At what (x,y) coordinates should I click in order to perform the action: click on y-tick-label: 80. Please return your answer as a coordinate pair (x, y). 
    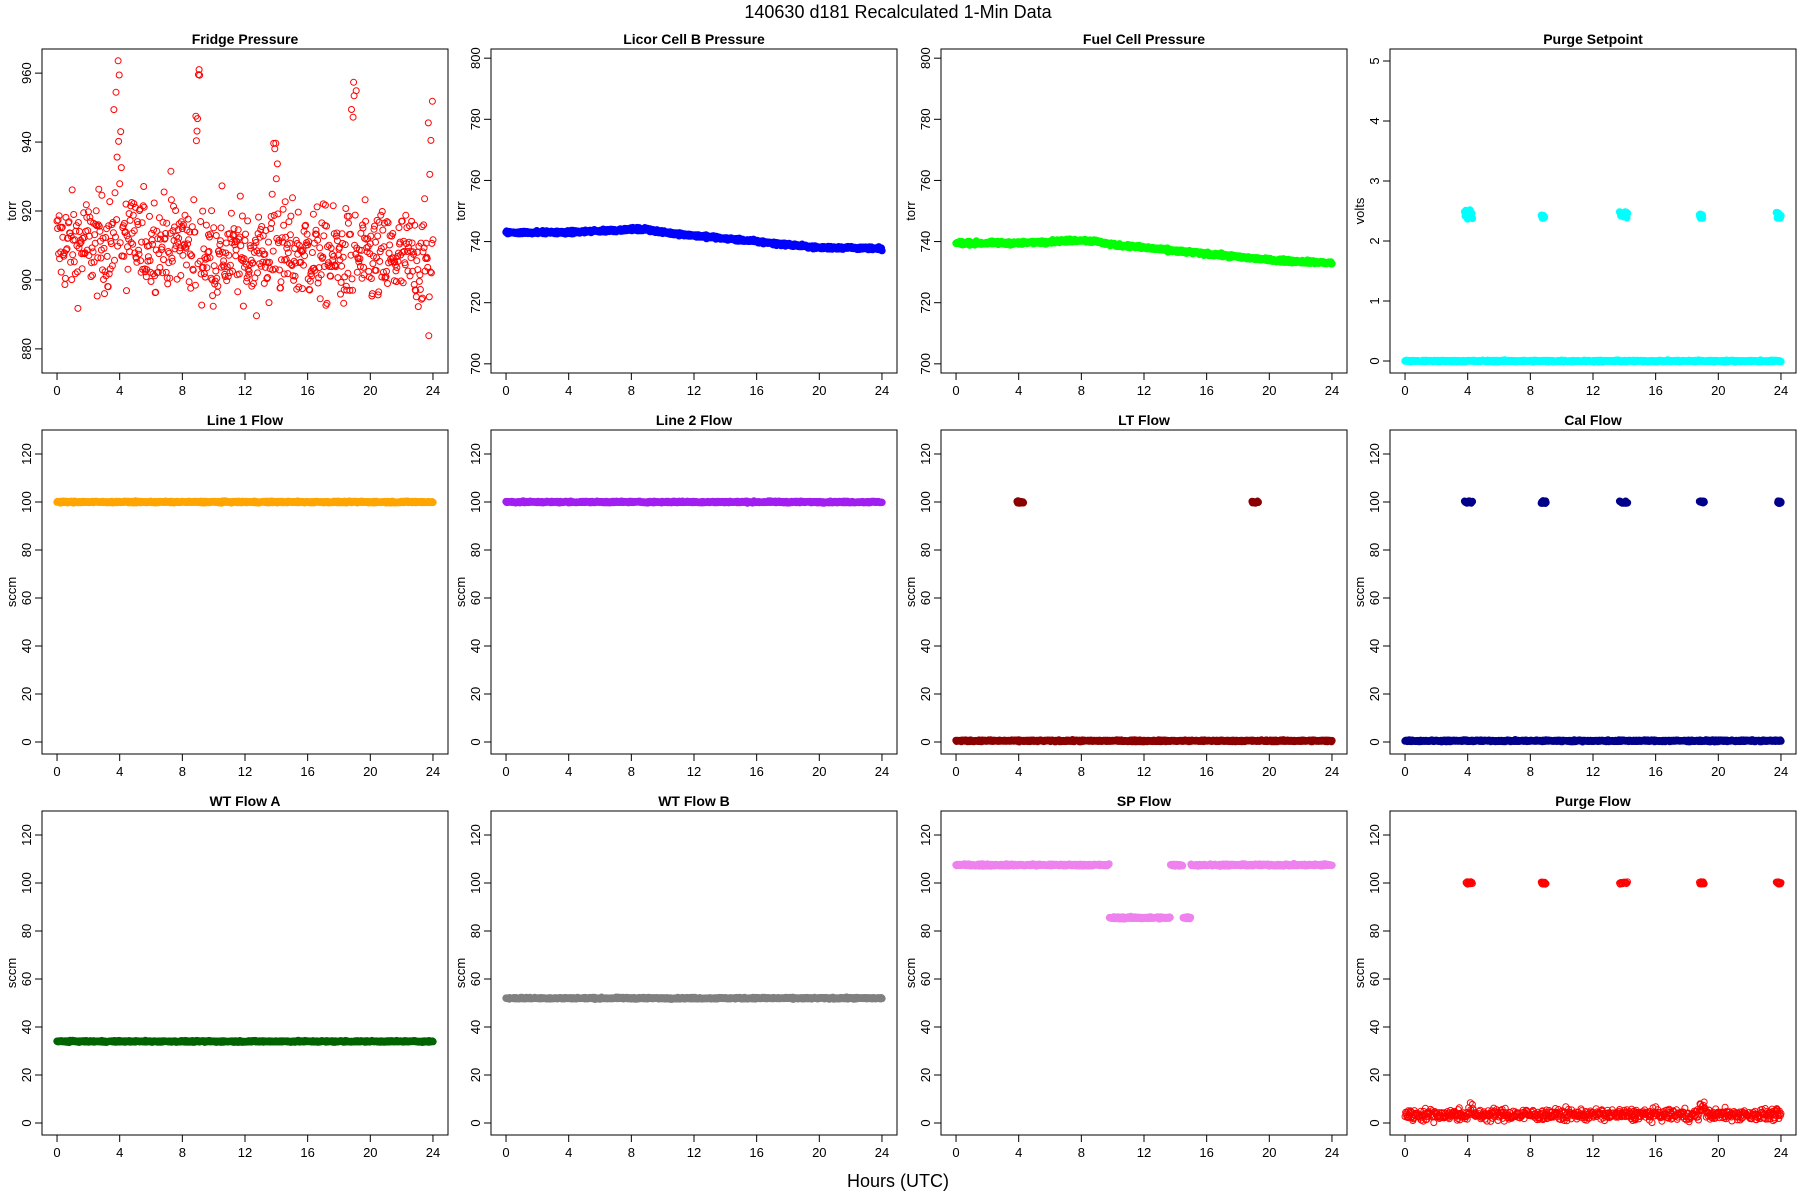
    Looking at the image, I should click on (26, 550).